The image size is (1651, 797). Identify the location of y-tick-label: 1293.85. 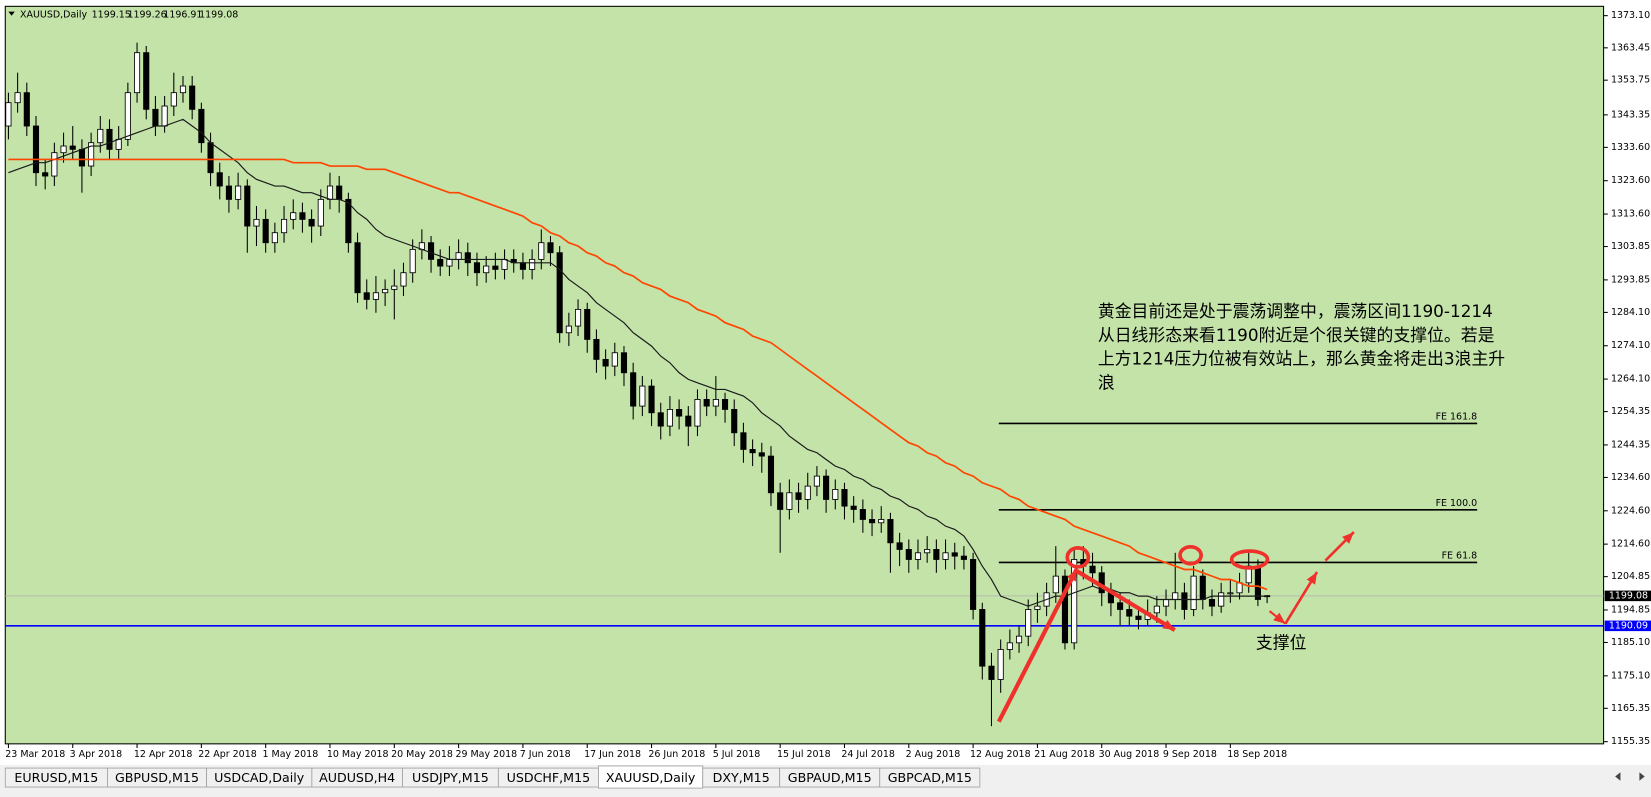
(1630, 279).